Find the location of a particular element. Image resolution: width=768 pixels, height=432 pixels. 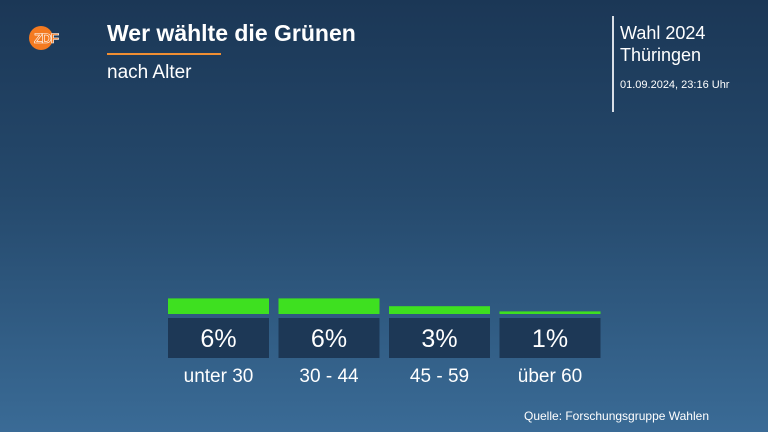

event-label: Wahl 2024 Thüringen is located at coordinates (662, 44).